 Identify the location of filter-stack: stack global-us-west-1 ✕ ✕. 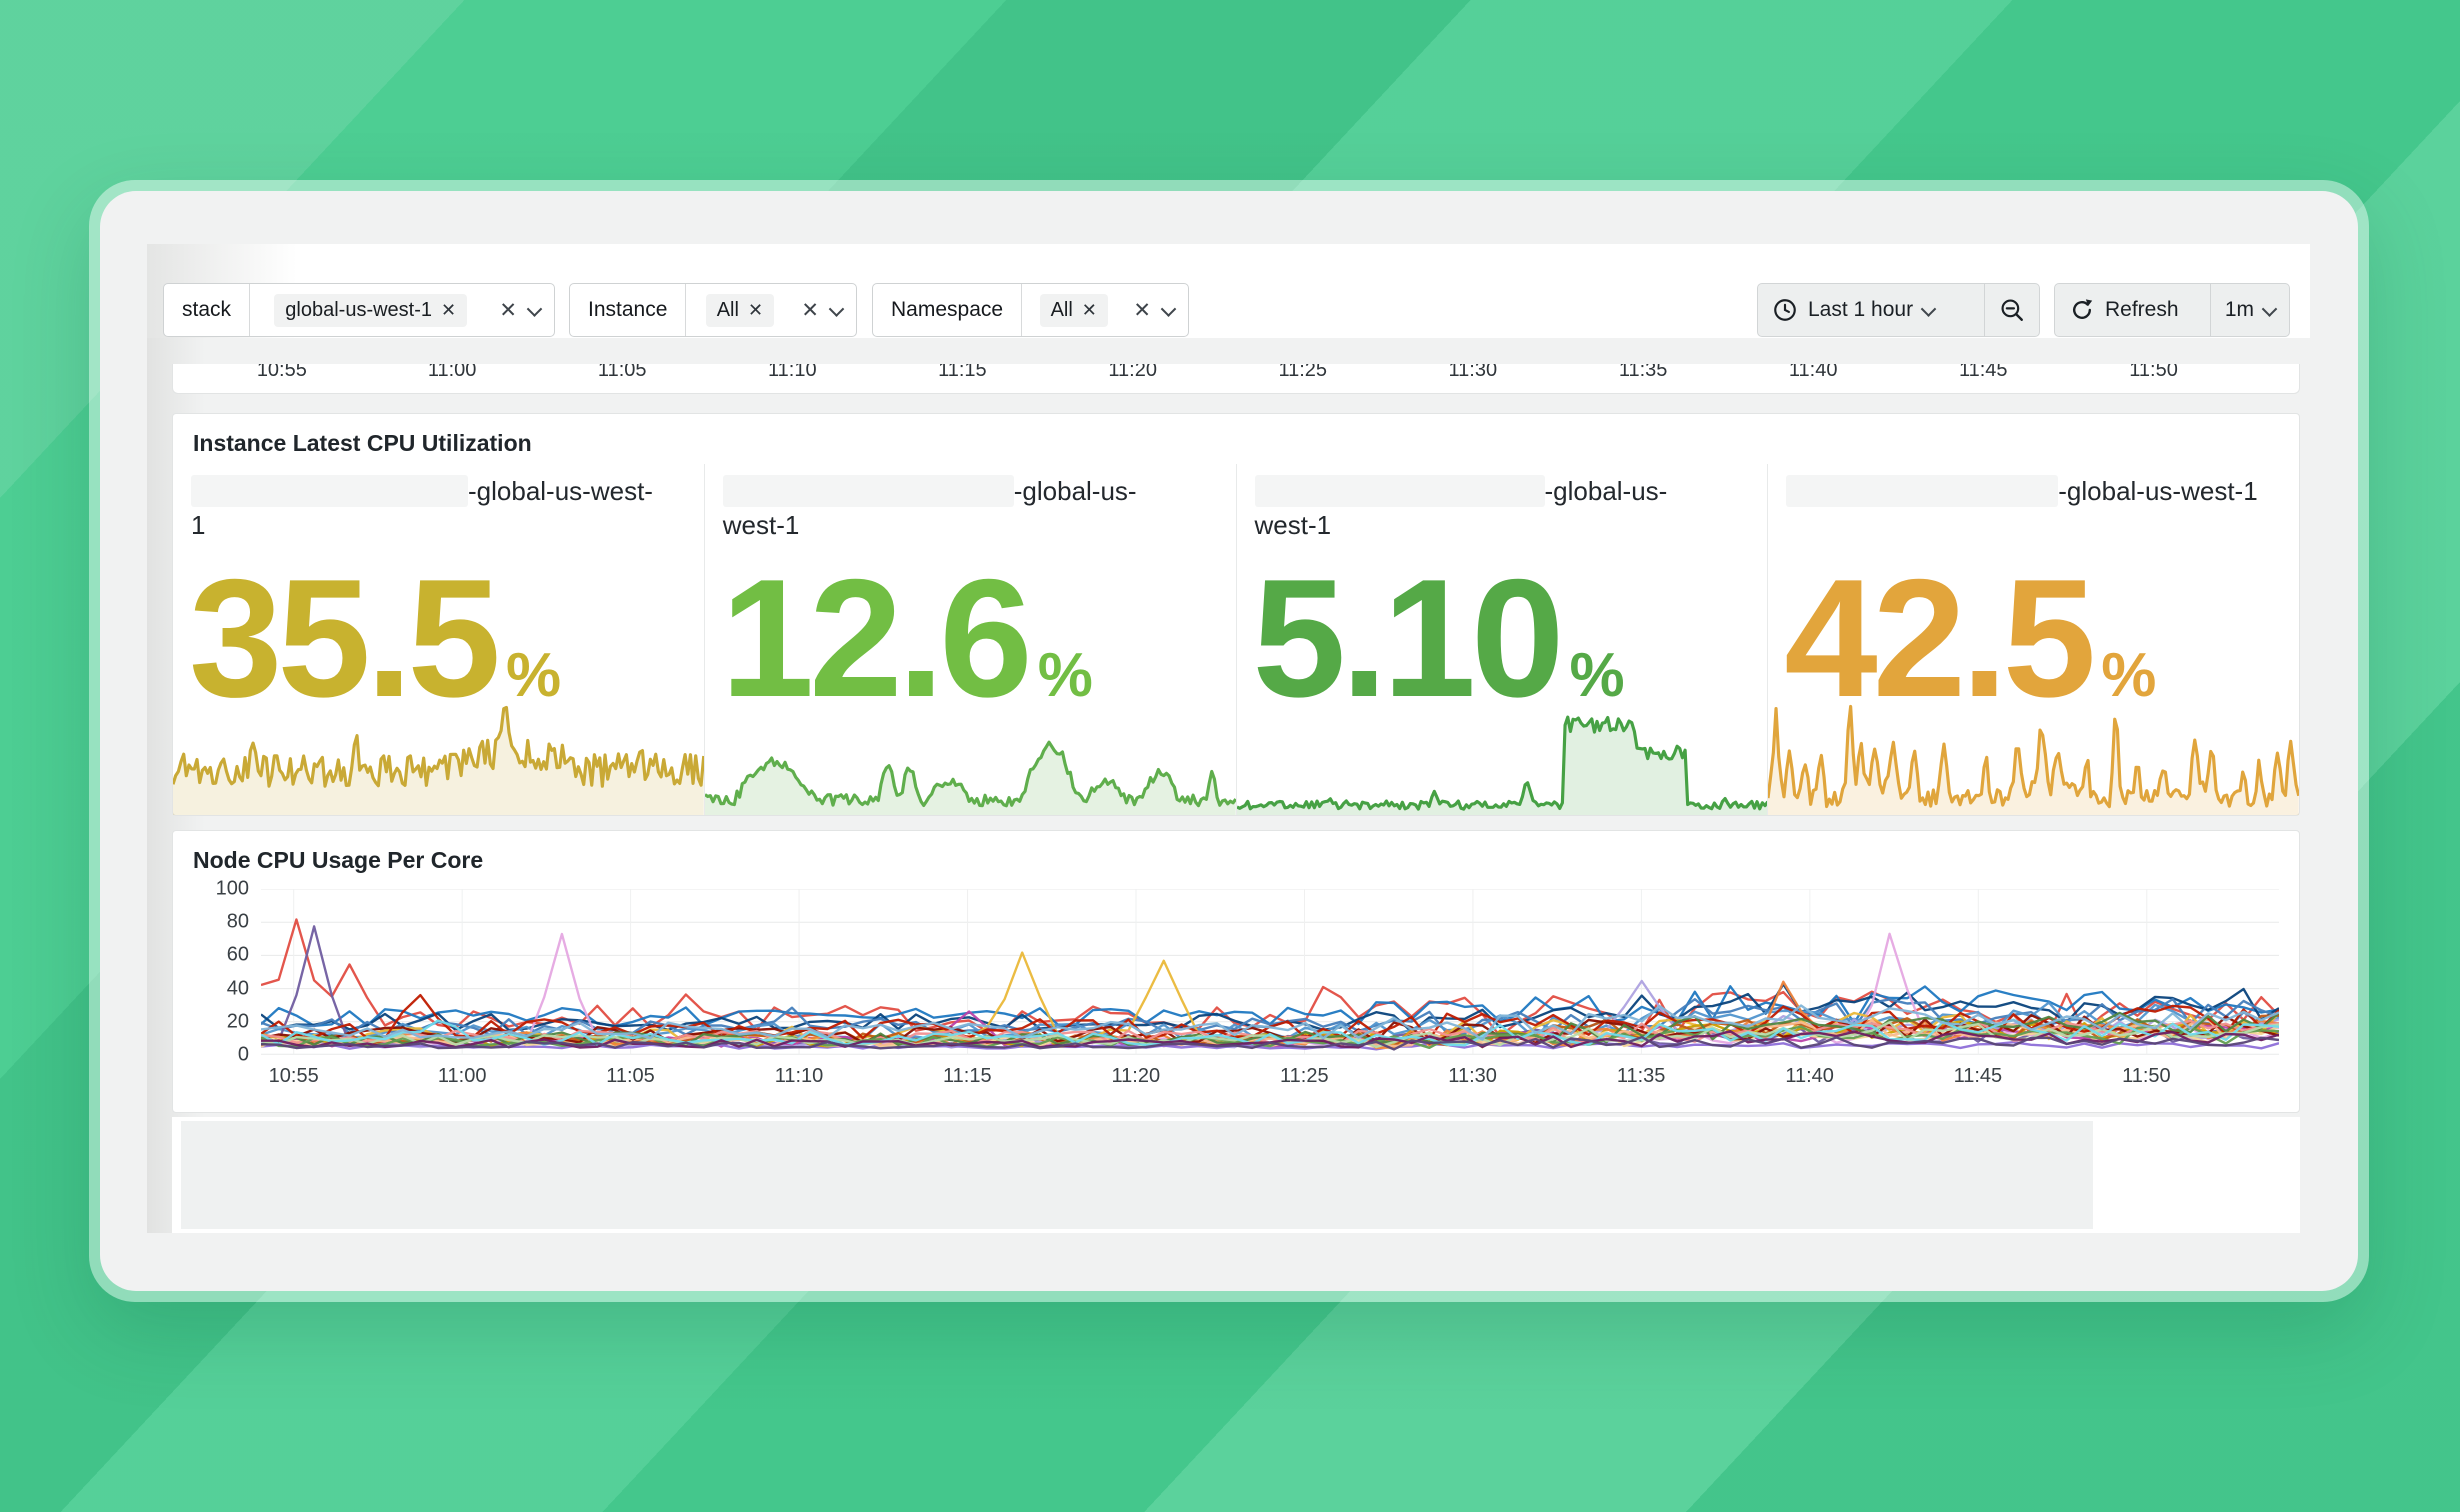
(359, 310).